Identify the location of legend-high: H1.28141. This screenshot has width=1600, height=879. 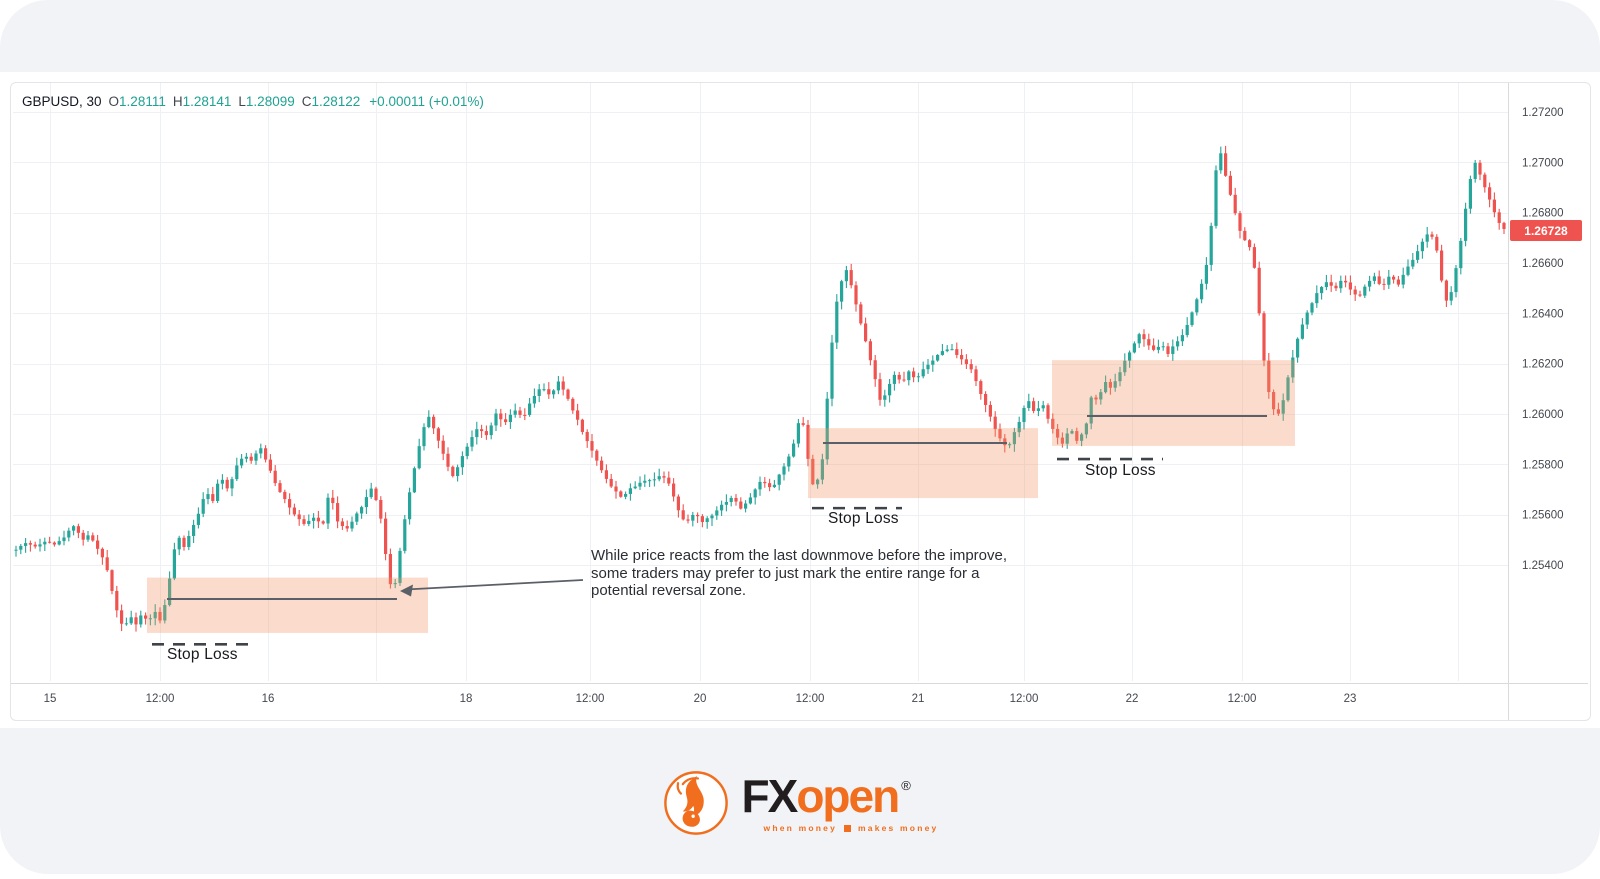
(202, 101).